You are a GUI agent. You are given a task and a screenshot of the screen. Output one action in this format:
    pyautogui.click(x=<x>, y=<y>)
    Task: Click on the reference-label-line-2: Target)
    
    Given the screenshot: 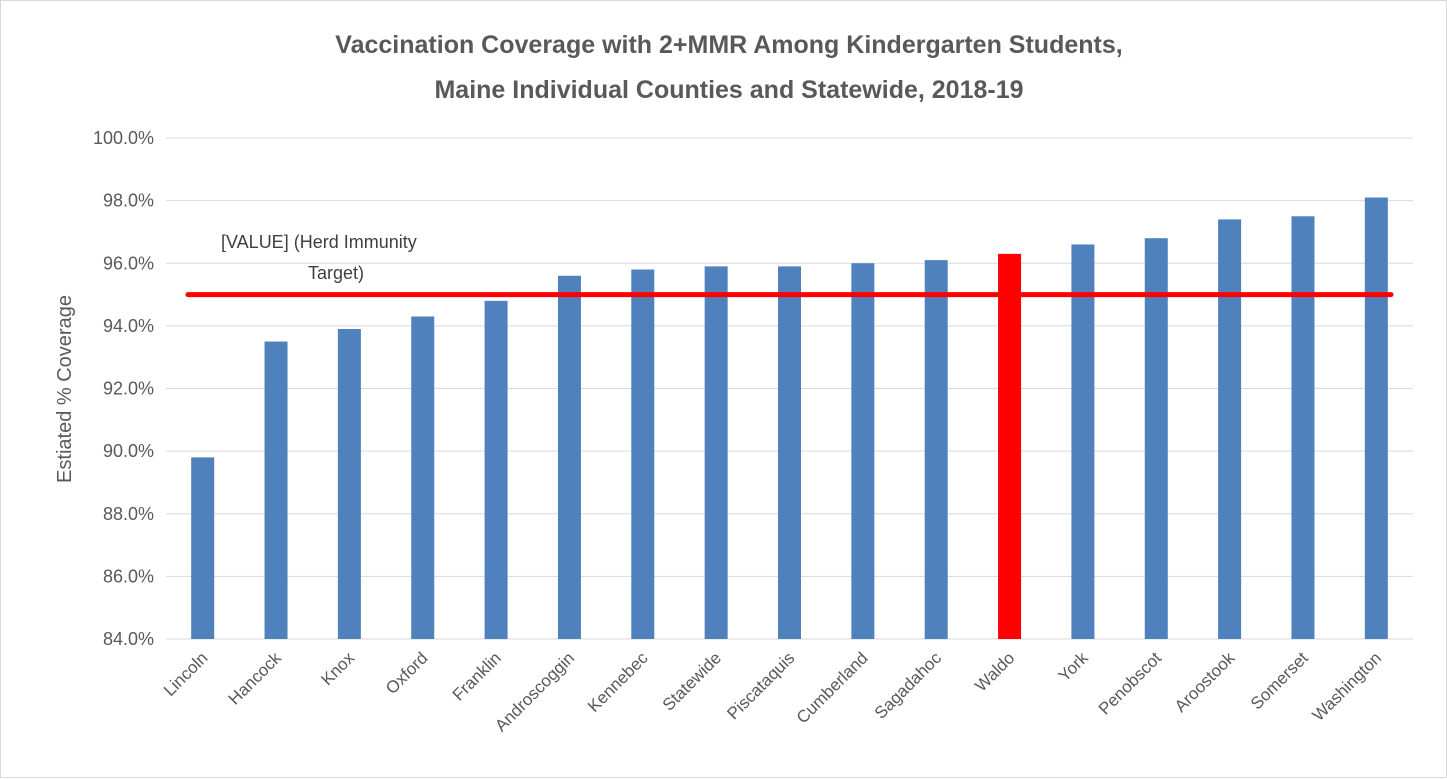 What is the action you would take?
    pyautogui.click(x=336, y=273)
    